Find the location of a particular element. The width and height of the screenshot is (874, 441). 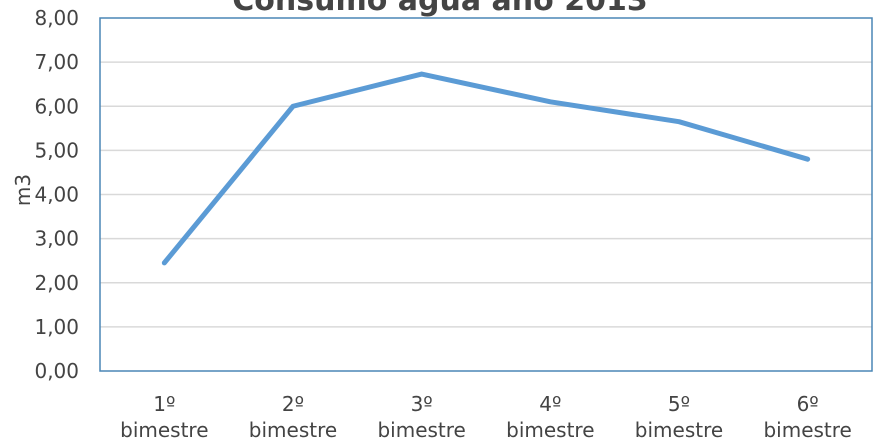

y-tick-label: 7,00 is located at coordinates (56, 62).